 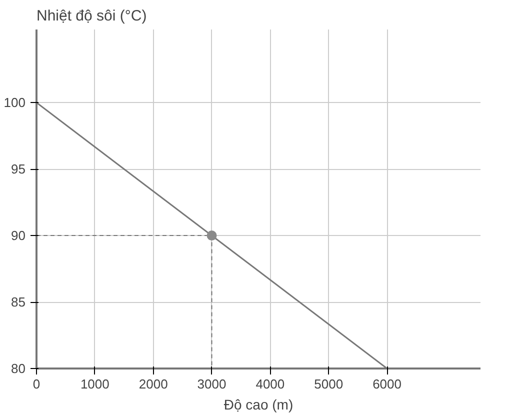 I want to click on x-tick-label: 3000, so click(x=211, y=384).